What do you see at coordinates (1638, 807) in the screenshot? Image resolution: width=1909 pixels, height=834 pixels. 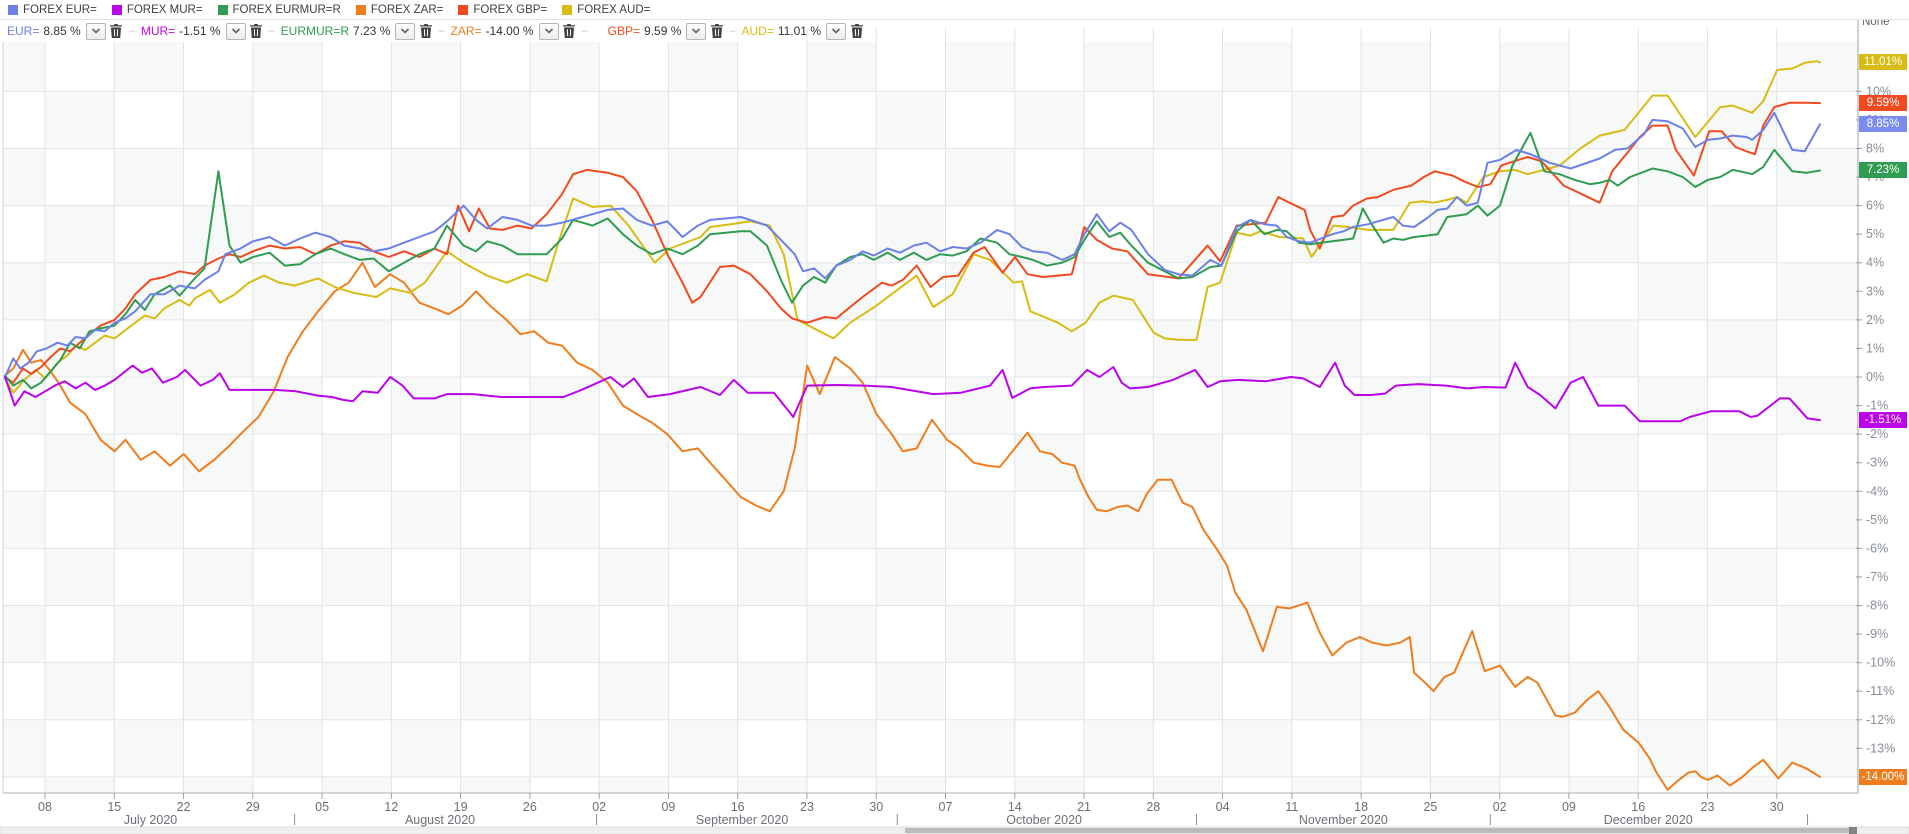 I see `time-axis-day-label: 16` at bounding box center [1638, 807].